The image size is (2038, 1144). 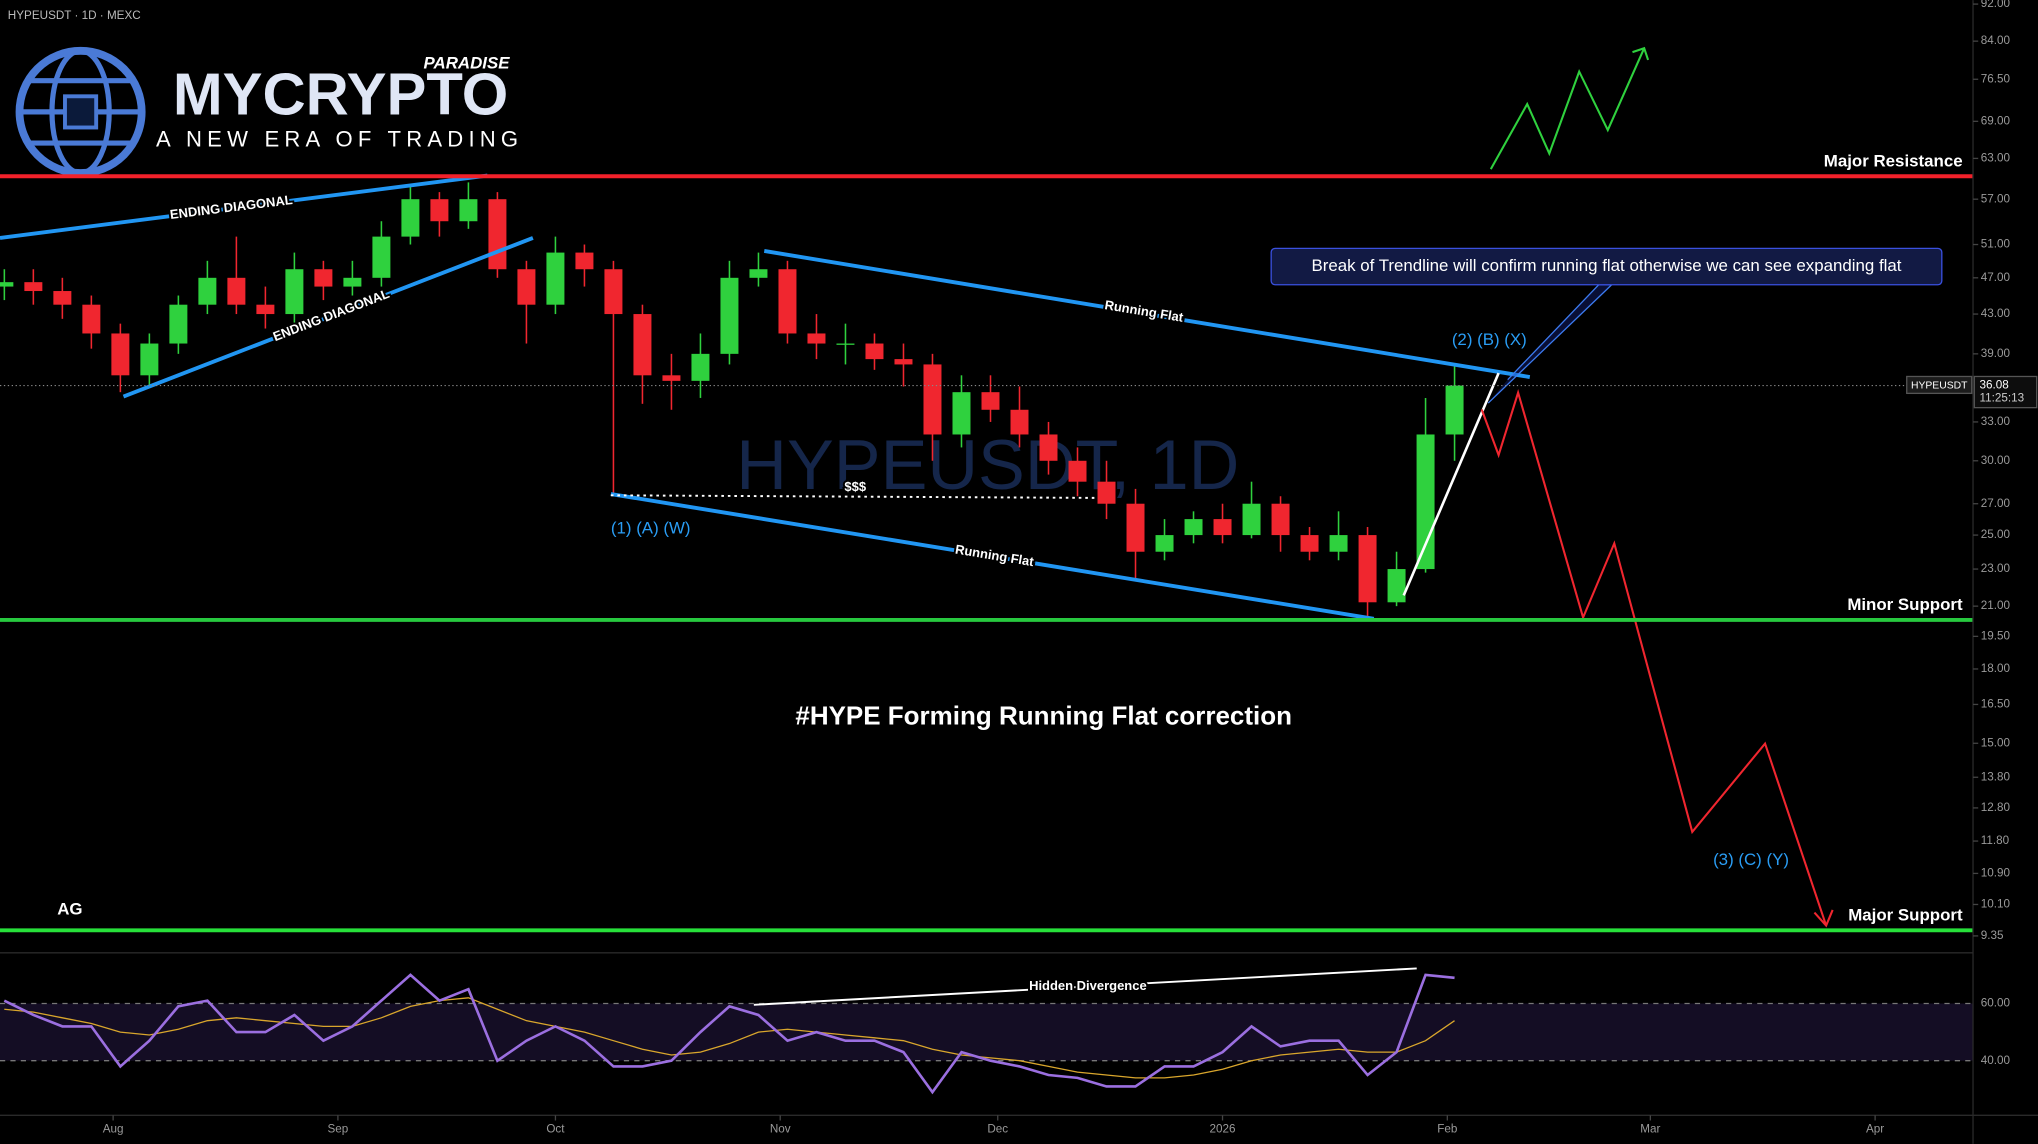 What do you see at coordinates (69, 908) in the screenshot?
I see `ag-label: AG` at bounding box center [69, 908].